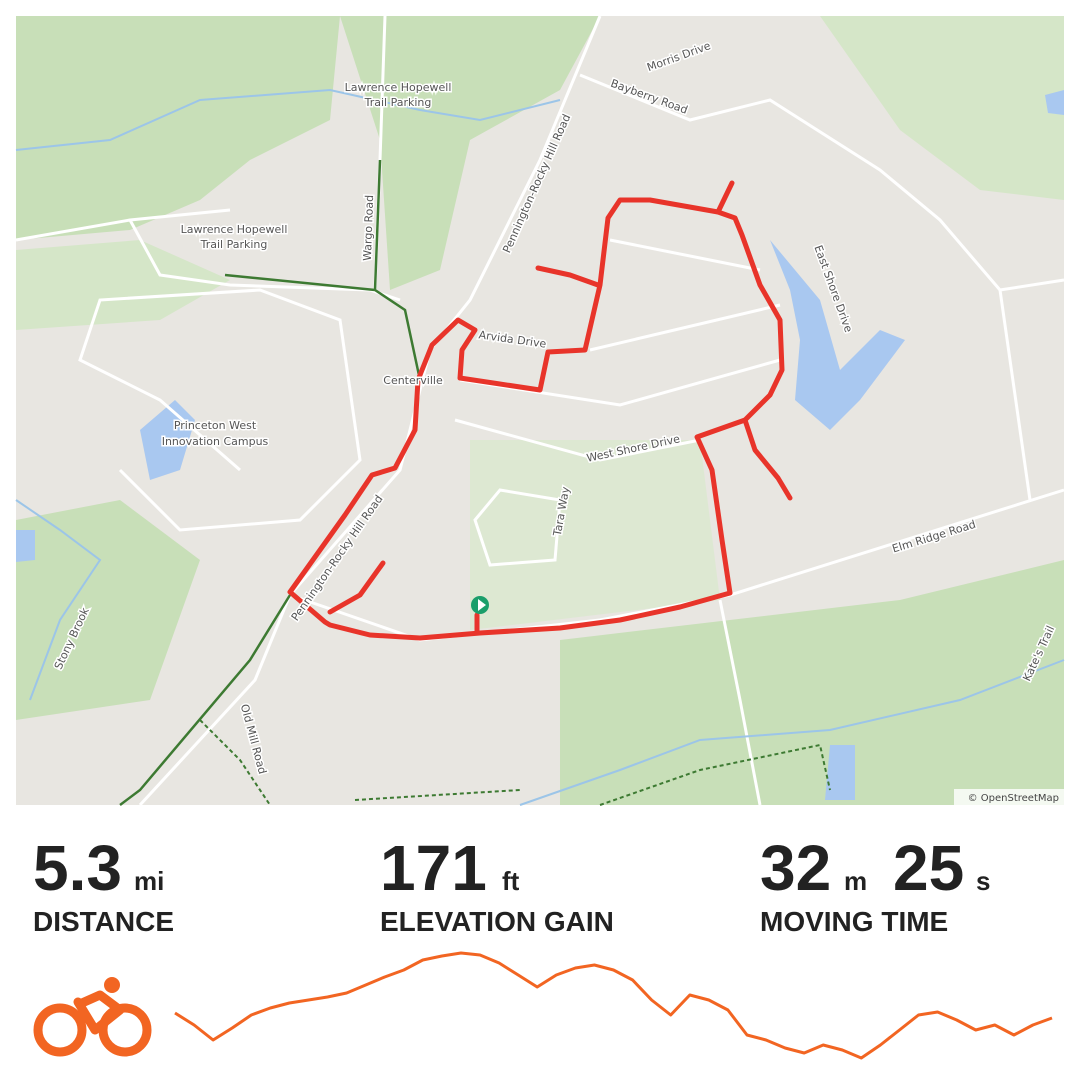  Describe the element at coordinates (215, 441) in the screenshot. I see `map-label: Innovation Campus` at that location.